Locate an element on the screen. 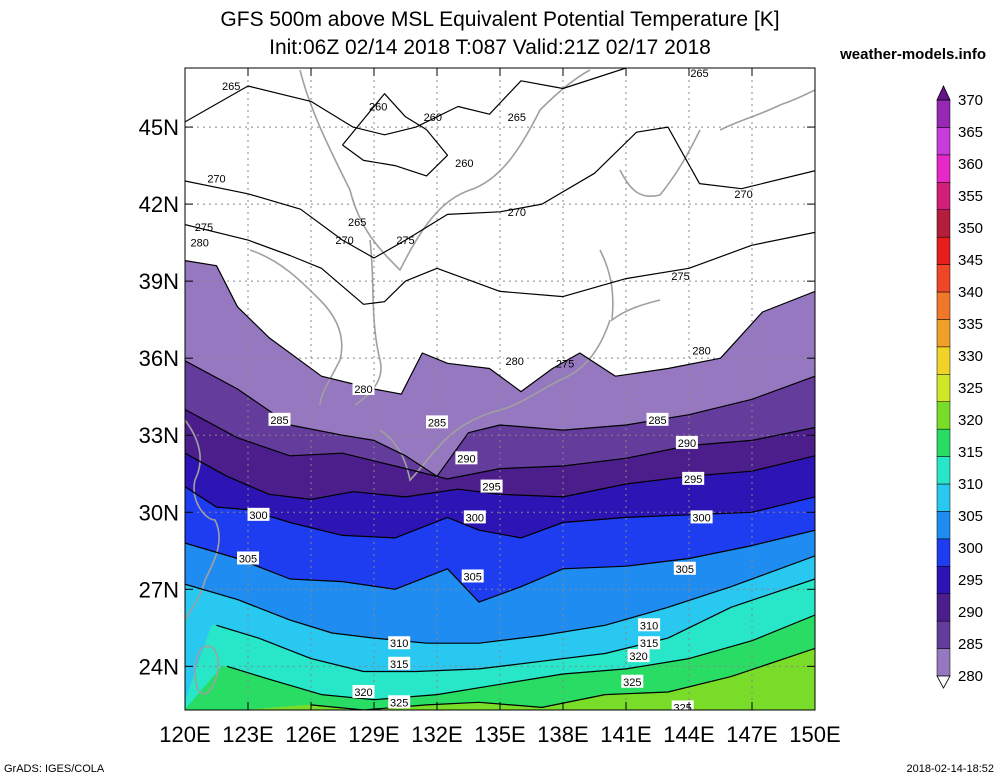 The width and height of the screenshot is (1000, 779). site-label: weather-models.info is located at coordinates (913, 54).